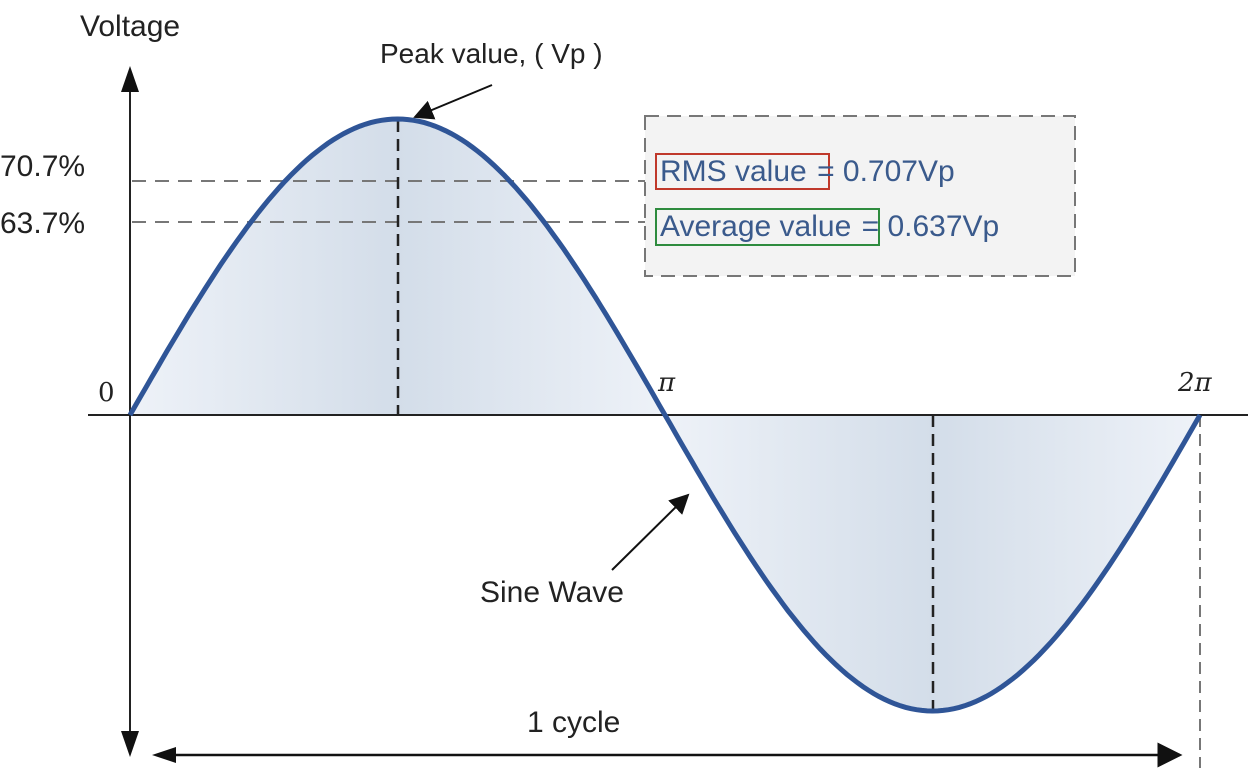 Image resolution: width=1248 pixels, height=768 pixels. I want to click on rms-percent-label: 70.7%, so click(43, 166).